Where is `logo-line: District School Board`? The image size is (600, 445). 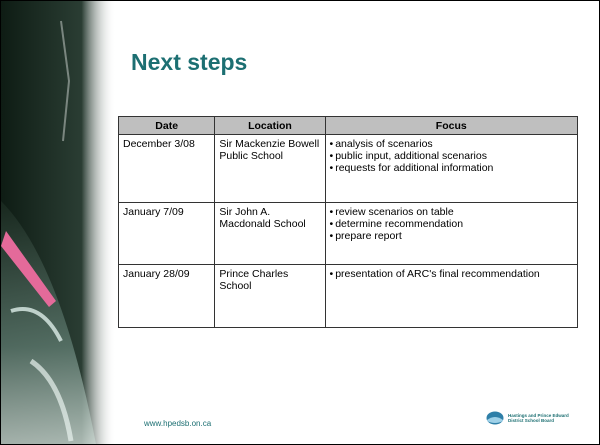 logo-line: District School Board is located at coordinates (531, 420).